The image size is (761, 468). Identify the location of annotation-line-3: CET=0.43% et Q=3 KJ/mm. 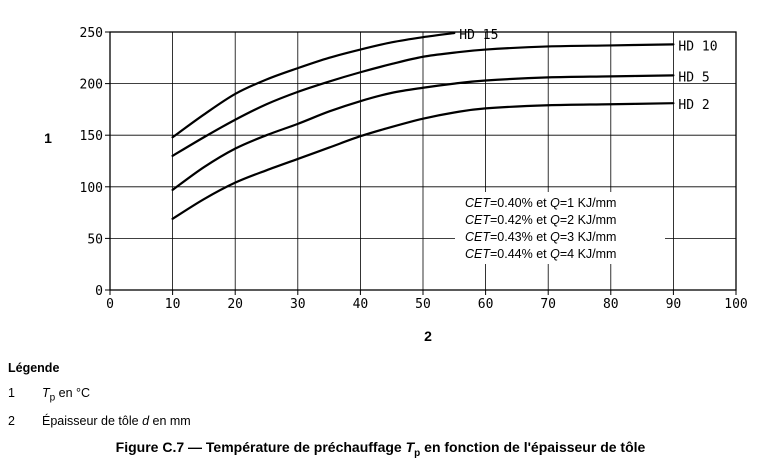
(540, 237).